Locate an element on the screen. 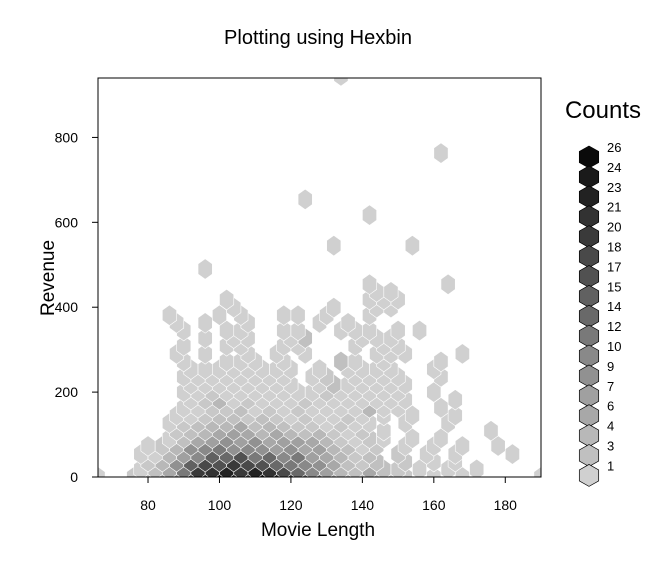 This screenshot has width=647, height=575. x-tick-label: 140 is located at coordinates (363, 505).